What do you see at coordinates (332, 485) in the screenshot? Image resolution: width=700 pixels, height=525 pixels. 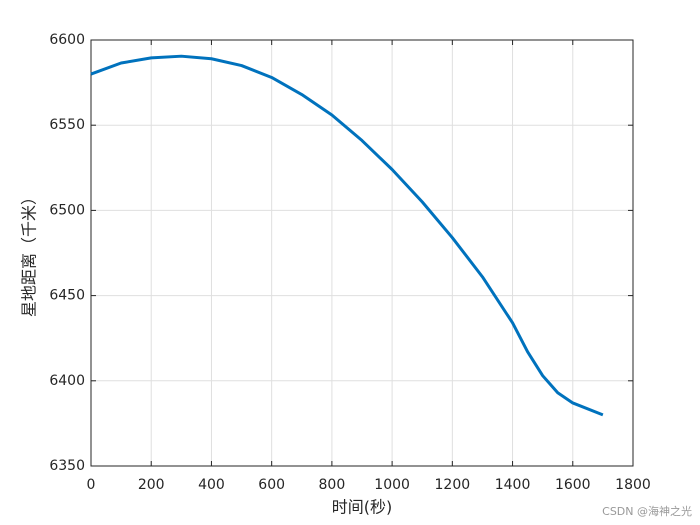 I see `x-tick-label: 800` at bounding box center [332, 485].